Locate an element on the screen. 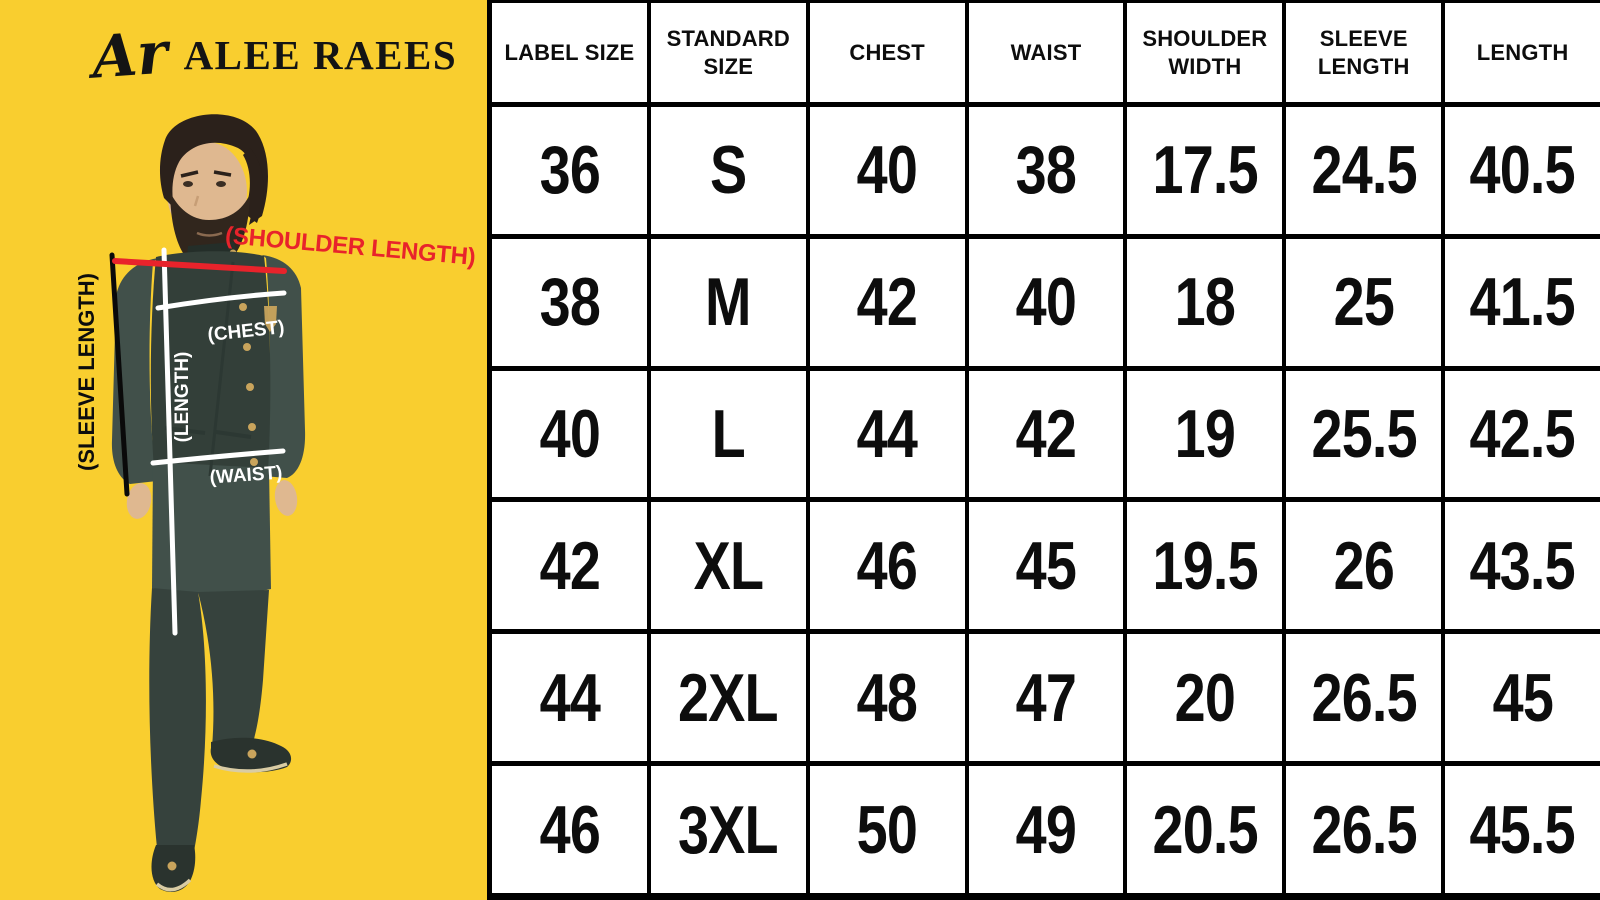  table-cell: S is located at coordinates (730, 170).